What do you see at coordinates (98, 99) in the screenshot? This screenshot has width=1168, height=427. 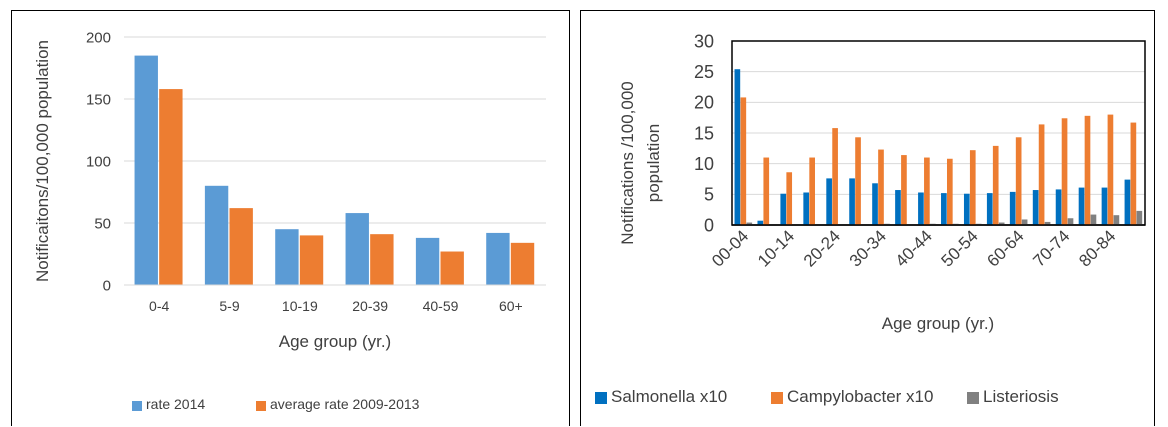 I see `y-tick-label: 150` at bounding box center [98, 99].